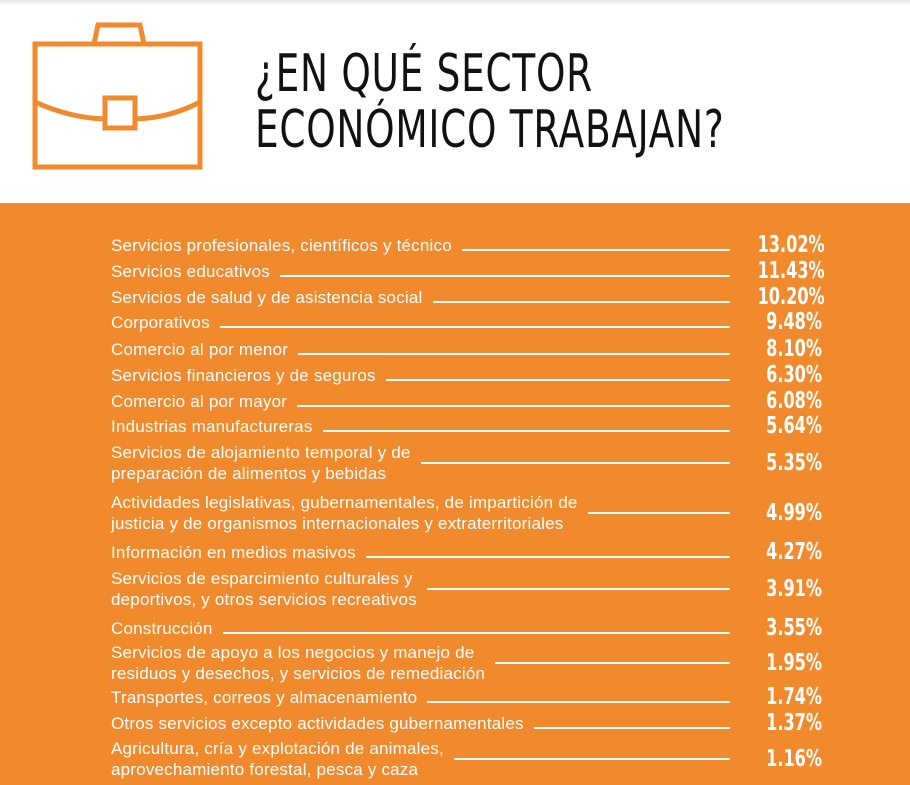 This screenshot has height=785, width=910. I want to click on sector-label: Servicios educativos, so click(190, 271).